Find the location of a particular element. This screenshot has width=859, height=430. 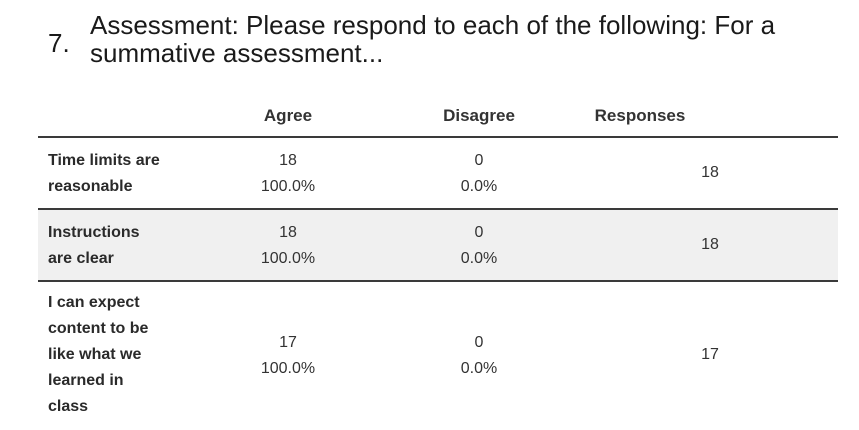

header-agree: Agree is located at coordinates (288, 115).